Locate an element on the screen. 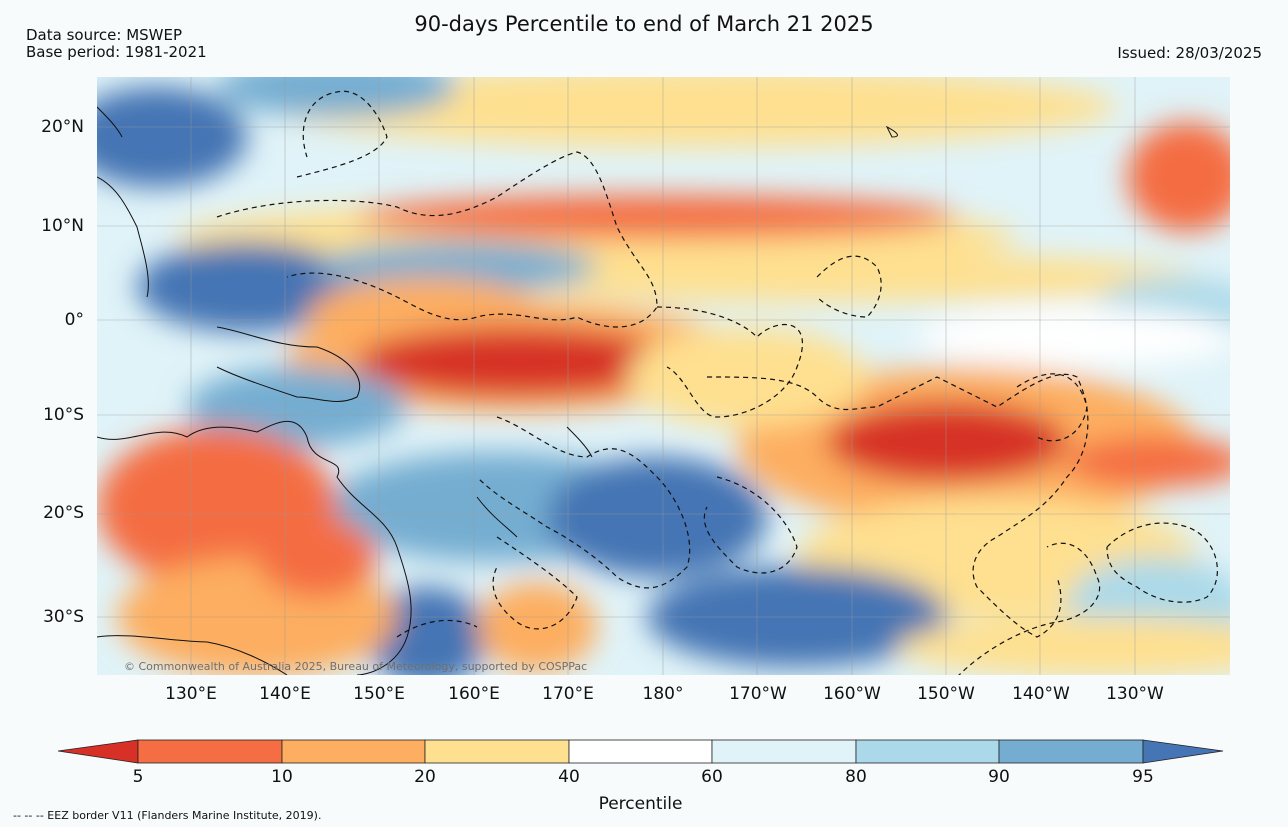 The width and height of the screenshot is (1288, 827). colorbar-extend-low is located at coordinates (98, 751).